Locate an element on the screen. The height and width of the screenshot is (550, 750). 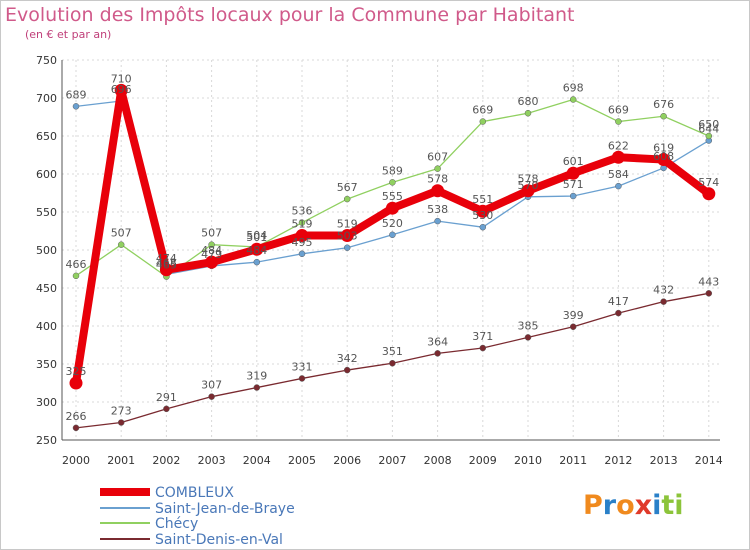
data-label: 555 is located at coordinates (392, 196).